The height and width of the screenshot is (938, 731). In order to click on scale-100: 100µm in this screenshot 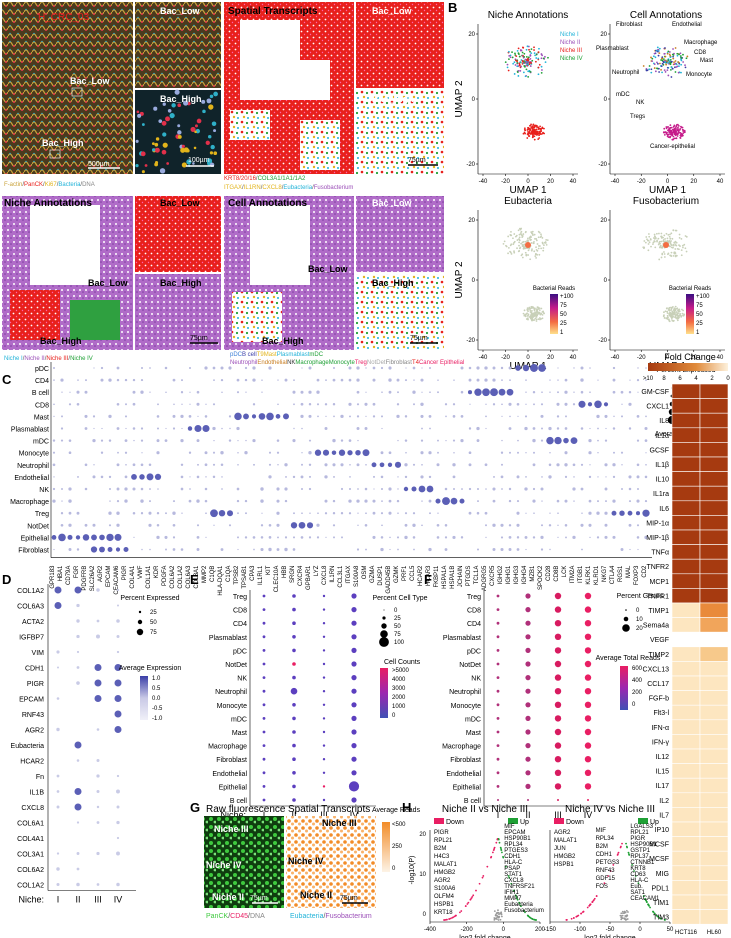, I will do `click(199, 160)`.